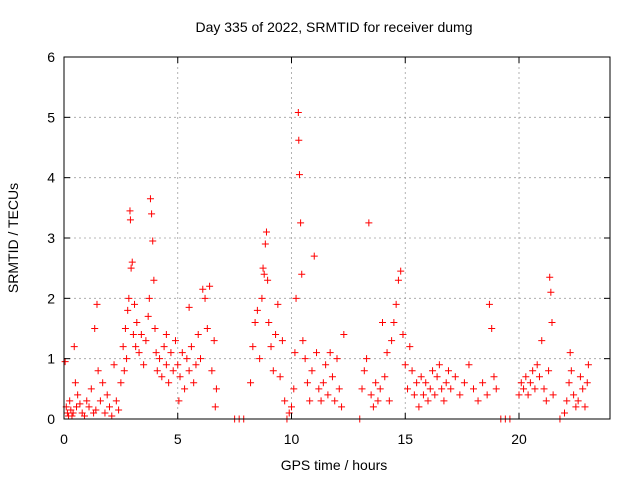  What do you see at coordinates (51, 359) in the screenshot?
I see `y-tick-label: 1` at bounding box center [51, 359].